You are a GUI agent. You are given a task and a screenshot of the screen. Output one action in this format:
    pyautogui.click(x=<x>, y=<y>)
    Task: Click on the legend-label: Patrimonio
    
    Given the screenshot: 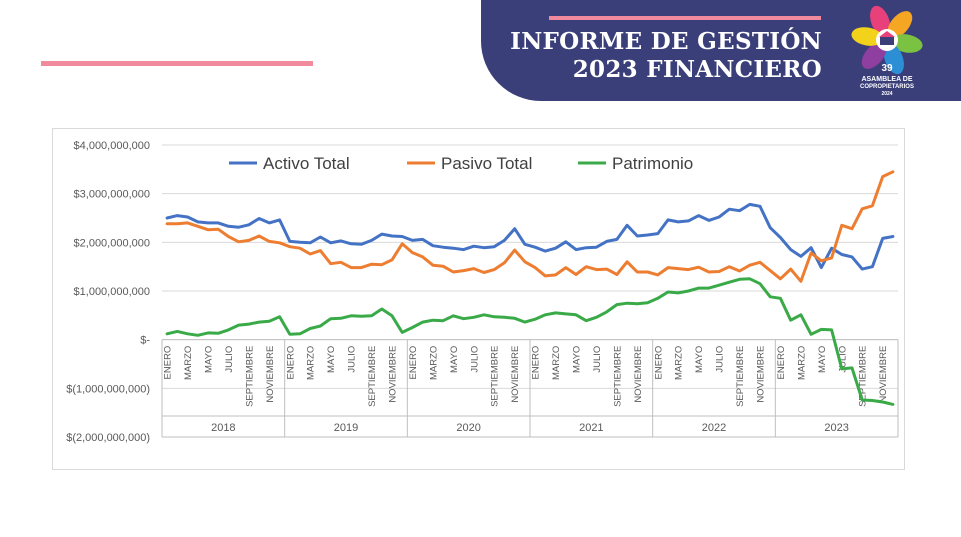 What is the action you would take?
    pyautogui.click(x=652, y=163)
    